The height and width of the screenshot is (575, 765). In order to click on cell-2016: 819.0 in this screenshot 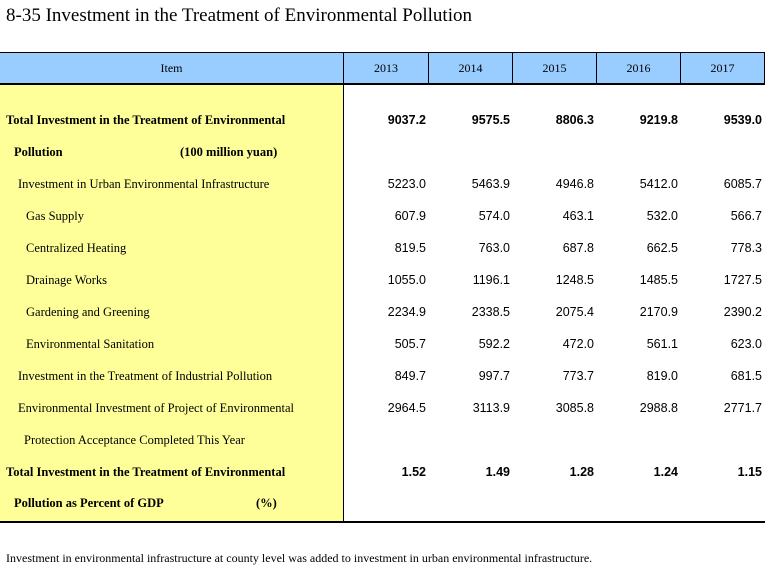, I will do `click(662, 376)`.